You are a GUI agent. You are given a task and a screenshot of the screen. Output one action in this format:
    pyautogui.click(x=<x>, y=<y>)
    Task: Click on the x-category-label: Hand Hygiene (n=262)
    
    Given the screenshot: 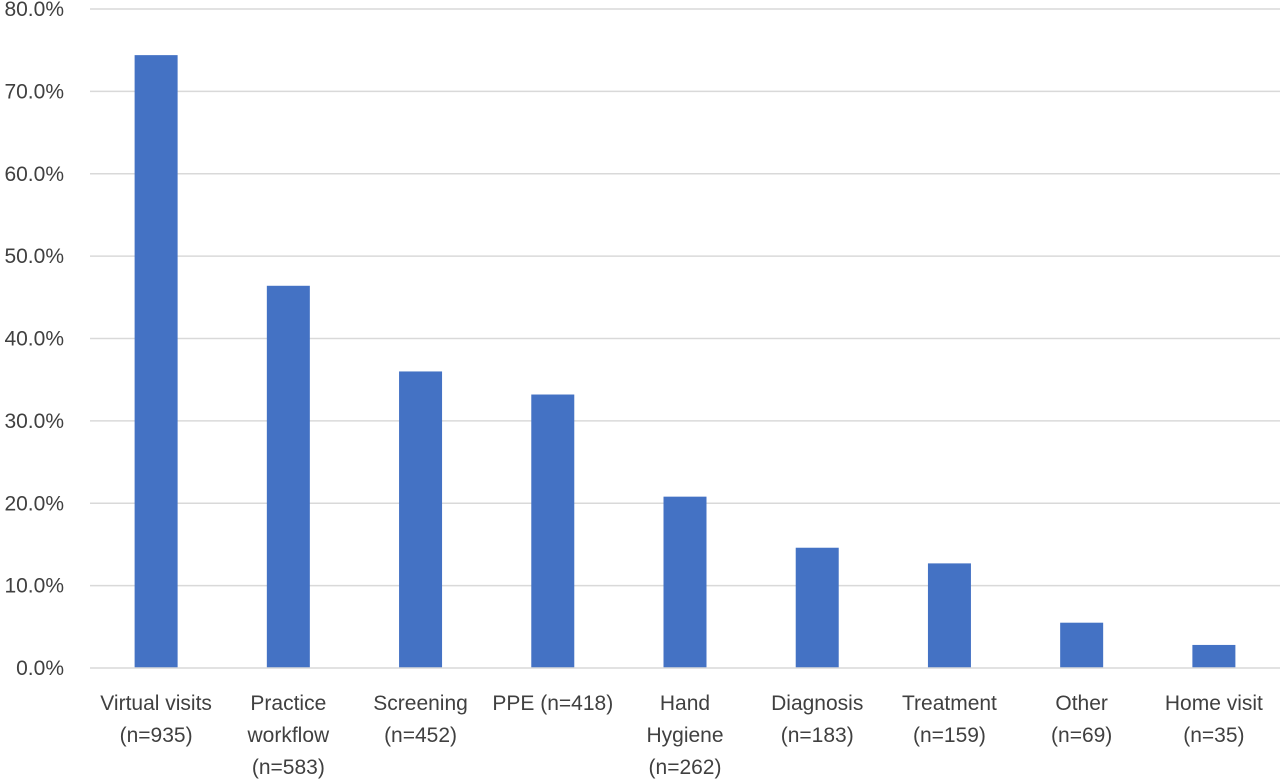 What is the action you would take?
    pyautogui.click(x=684, y=735)
    